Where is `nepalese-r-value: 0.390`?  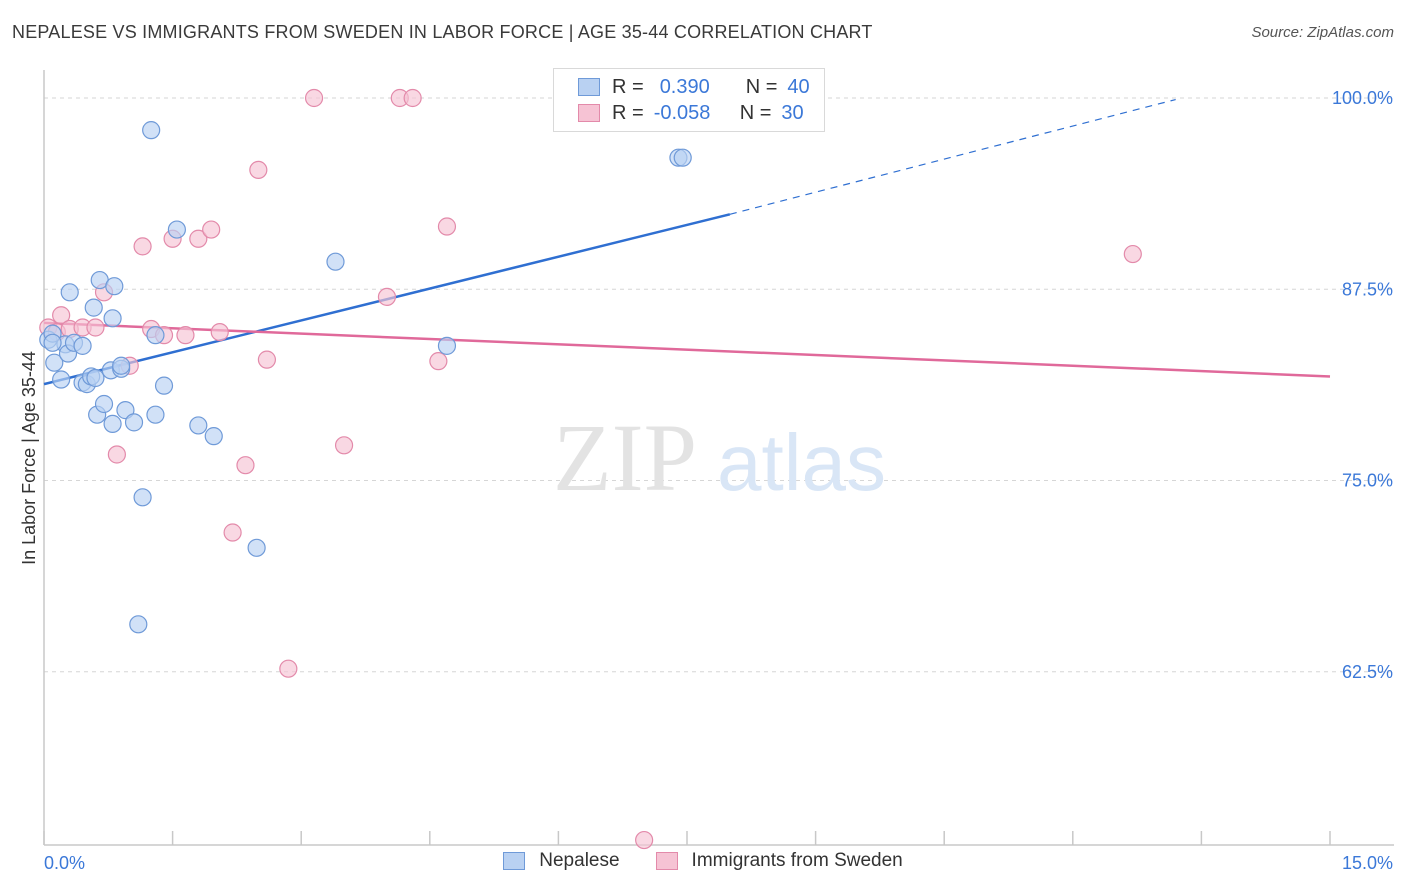
nepalese-r-value: 0.390 is located at coordinates (684, 86).